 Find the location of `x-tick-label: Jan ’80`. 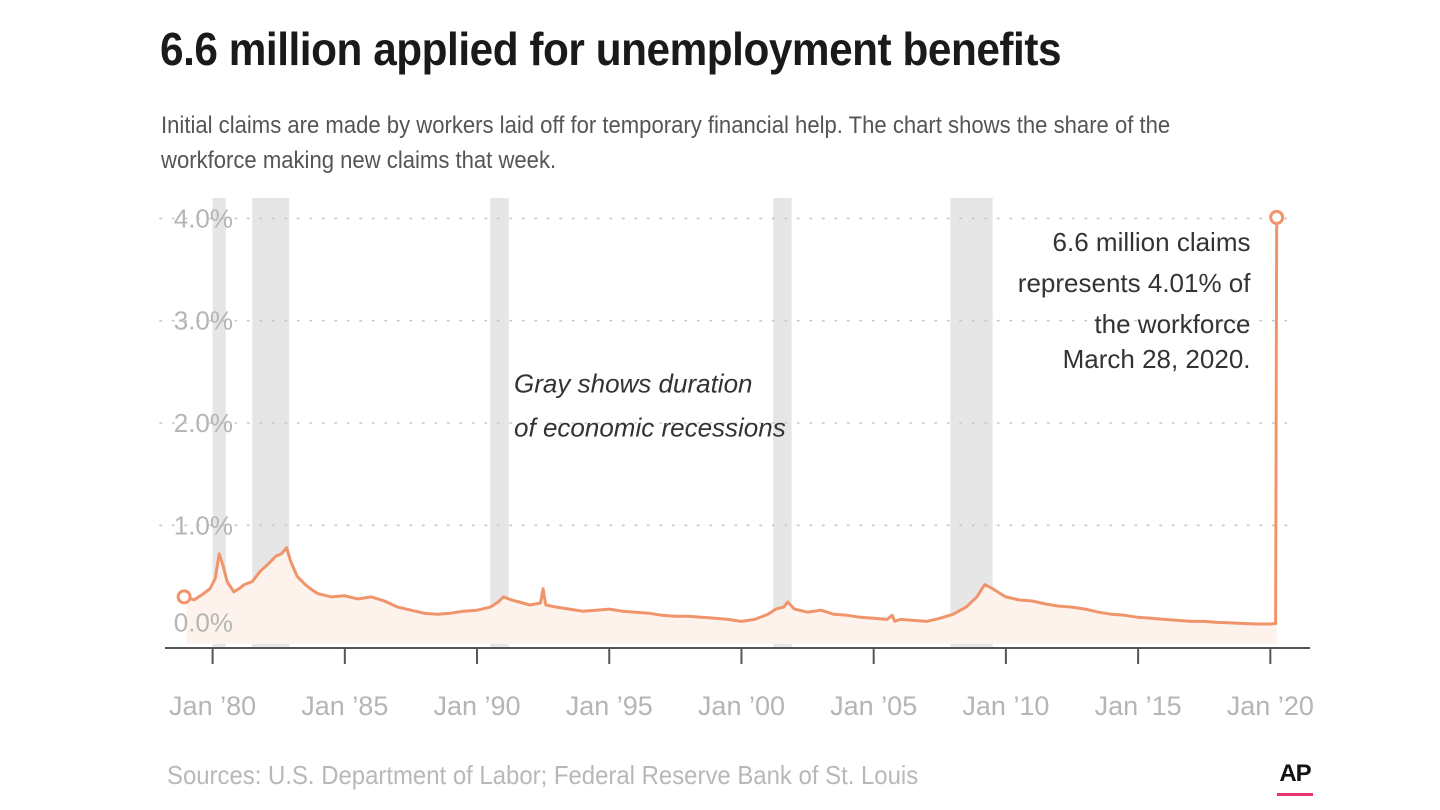

x-tick-label: Jan ’80 is located at coordinates (212, 706).